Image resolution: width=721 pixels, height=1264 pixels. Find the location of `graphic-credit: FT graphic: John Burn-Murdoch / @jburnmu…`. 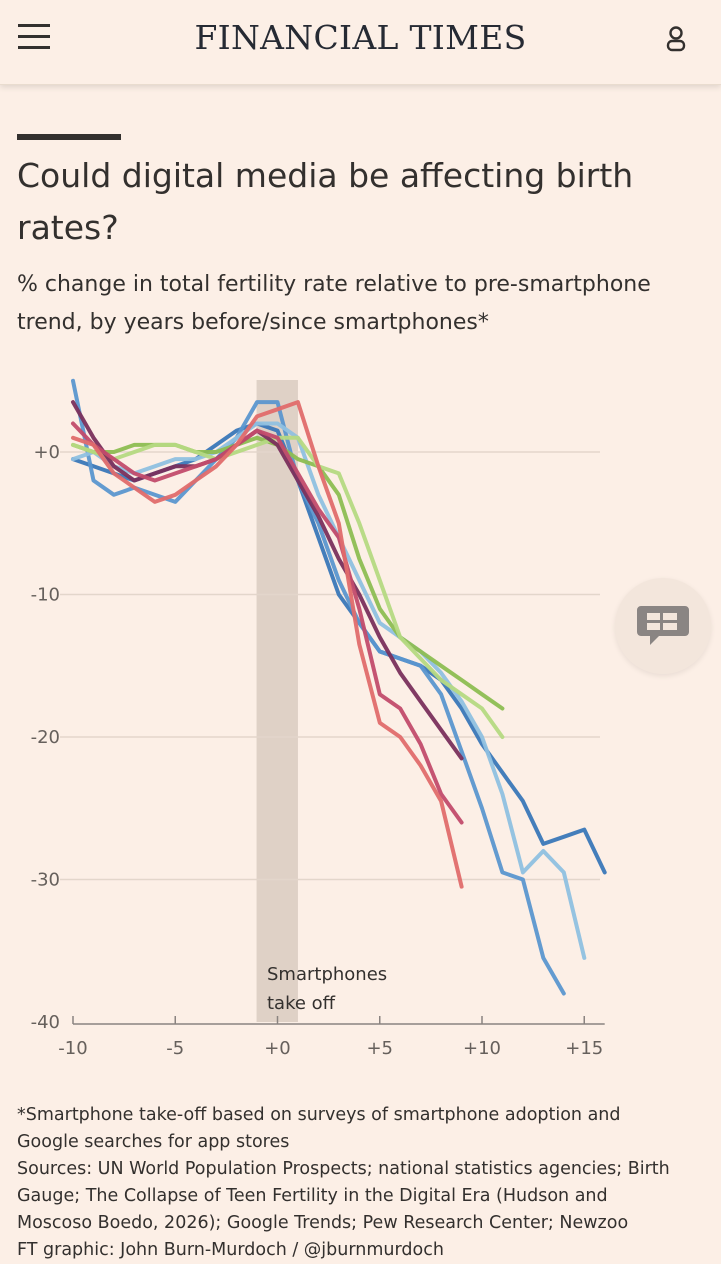

graphic-credit: FT graphic: John Burn-Murdoch / @jburnmu… is located at coordinates (230, 1250).